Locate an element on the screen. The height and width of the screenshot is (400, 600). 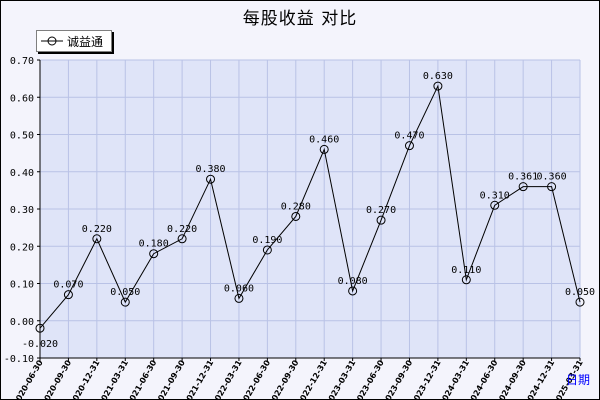
data-label: 0.310 is located at coordinates (495, 195).